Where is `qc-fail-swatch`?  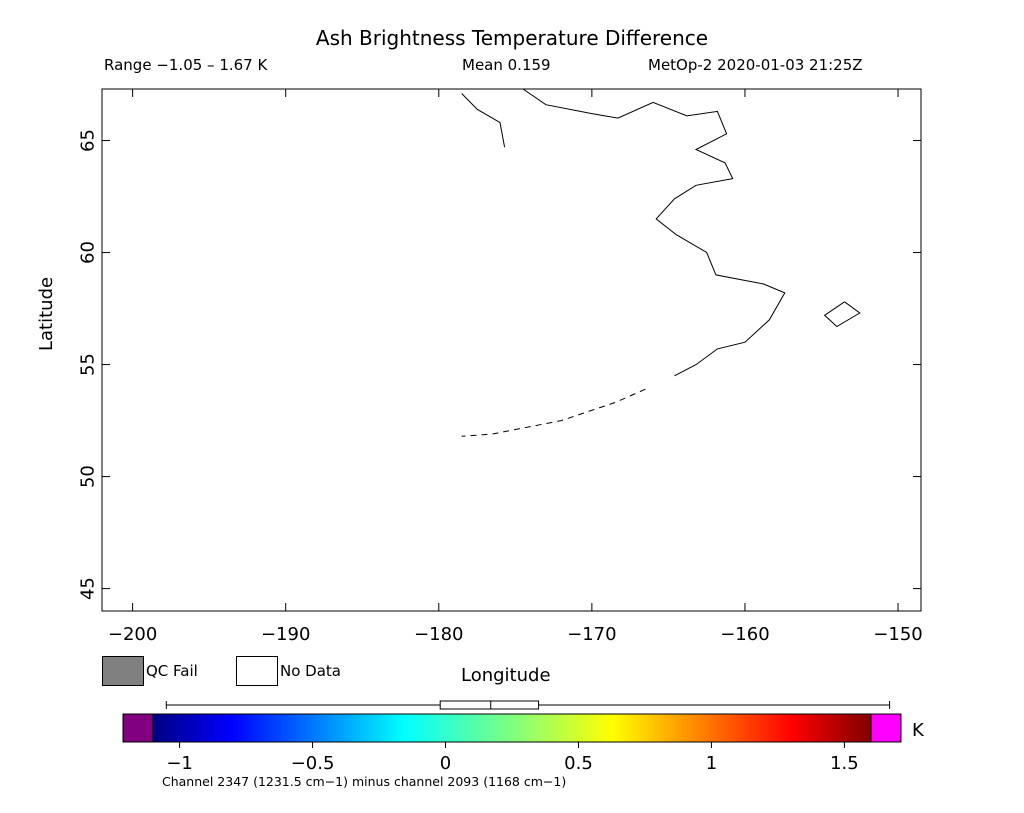 qc-fail-swatch is located at coordinates (123, 671).